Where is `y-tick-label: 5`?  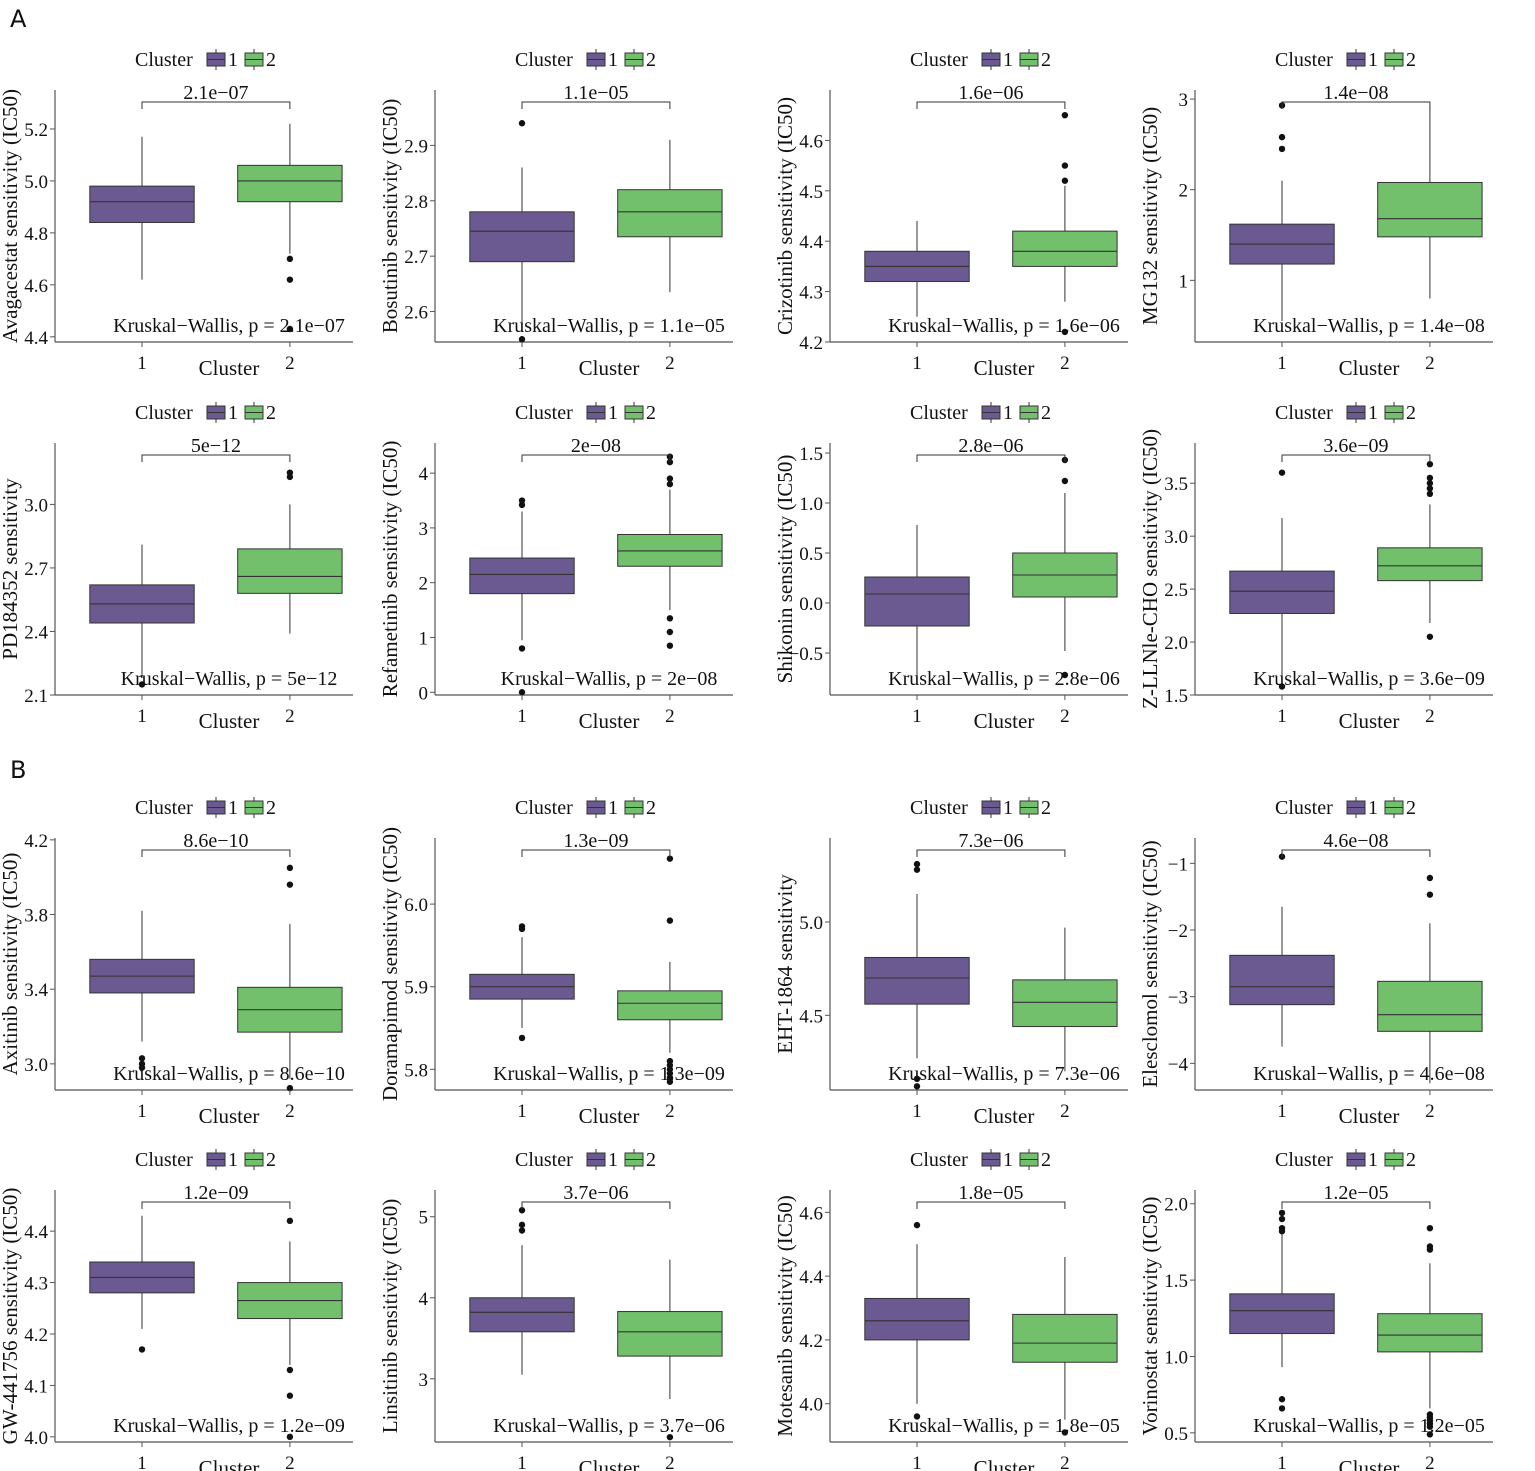 y-tick-label: 5 is located at coordinates (424, 1218).